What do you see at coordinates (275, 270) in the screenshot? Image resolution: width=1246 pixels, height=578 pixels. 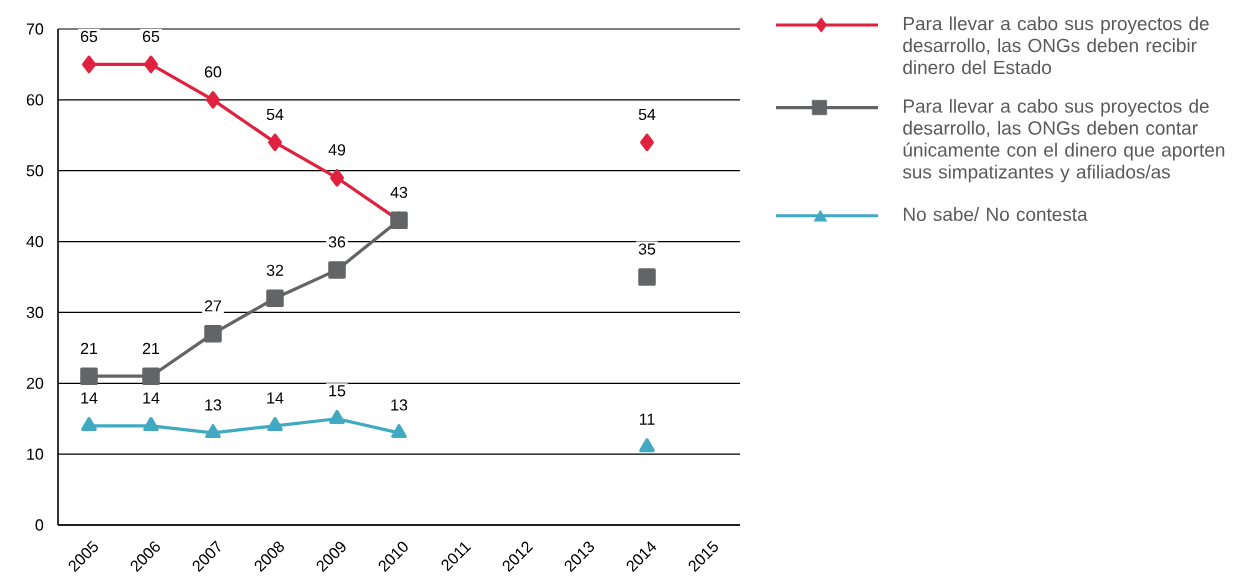 I see `data-label: 32` at bounding box center [275, 270].